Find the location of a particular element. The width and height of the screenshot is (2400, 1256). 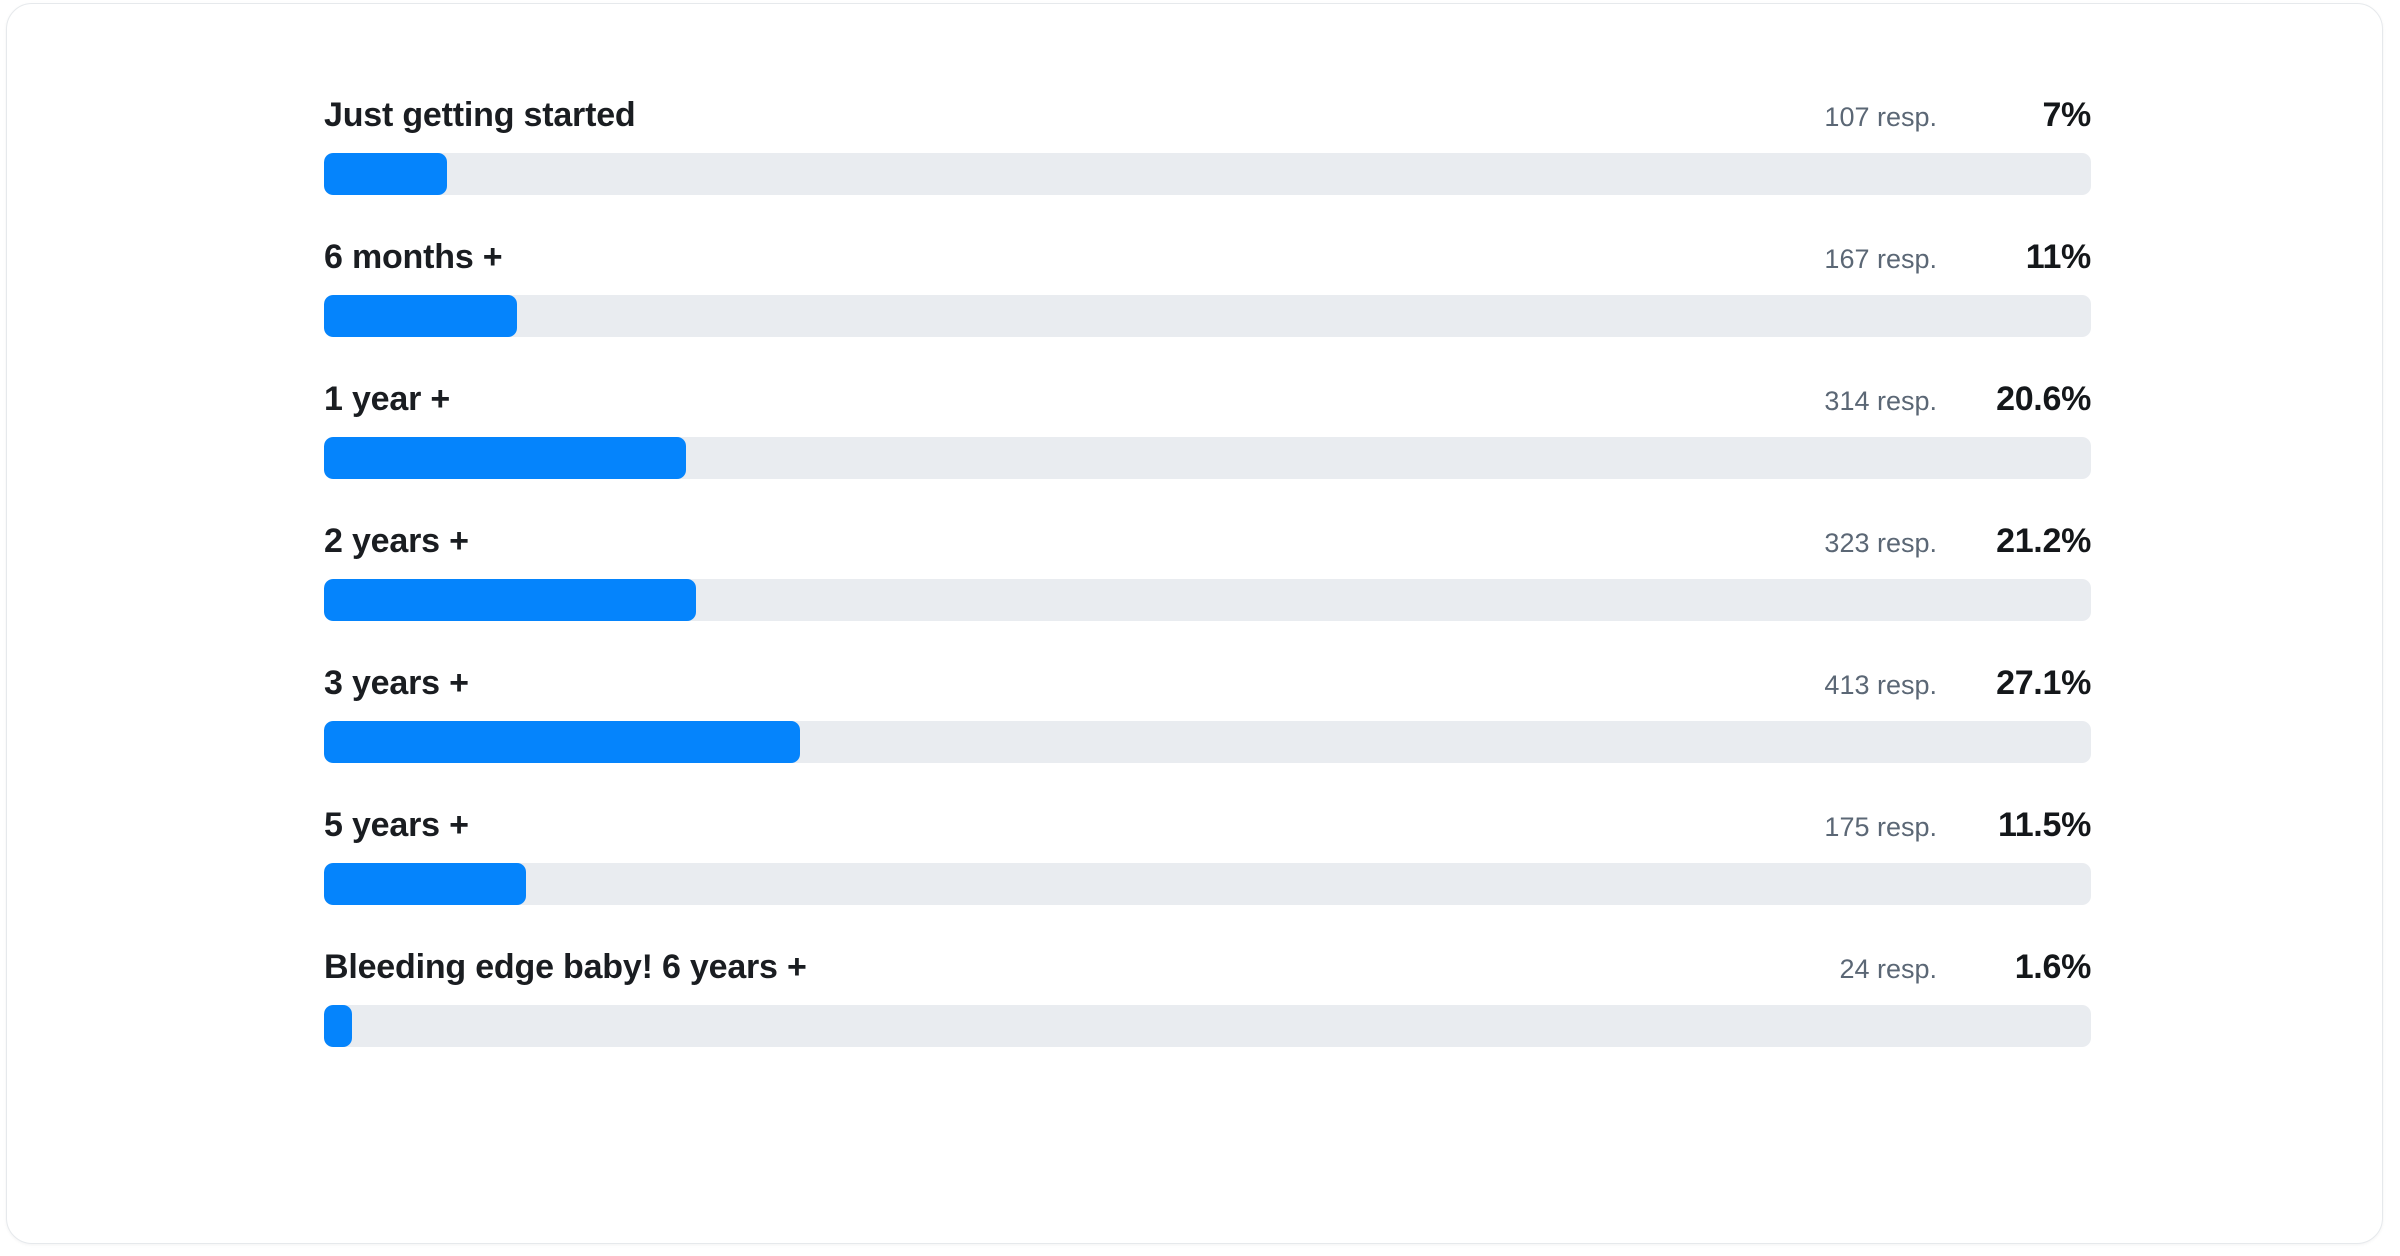

bar-row-header: 3 years + 413 resp. 27.1% is located at coordinates (1207, 685).